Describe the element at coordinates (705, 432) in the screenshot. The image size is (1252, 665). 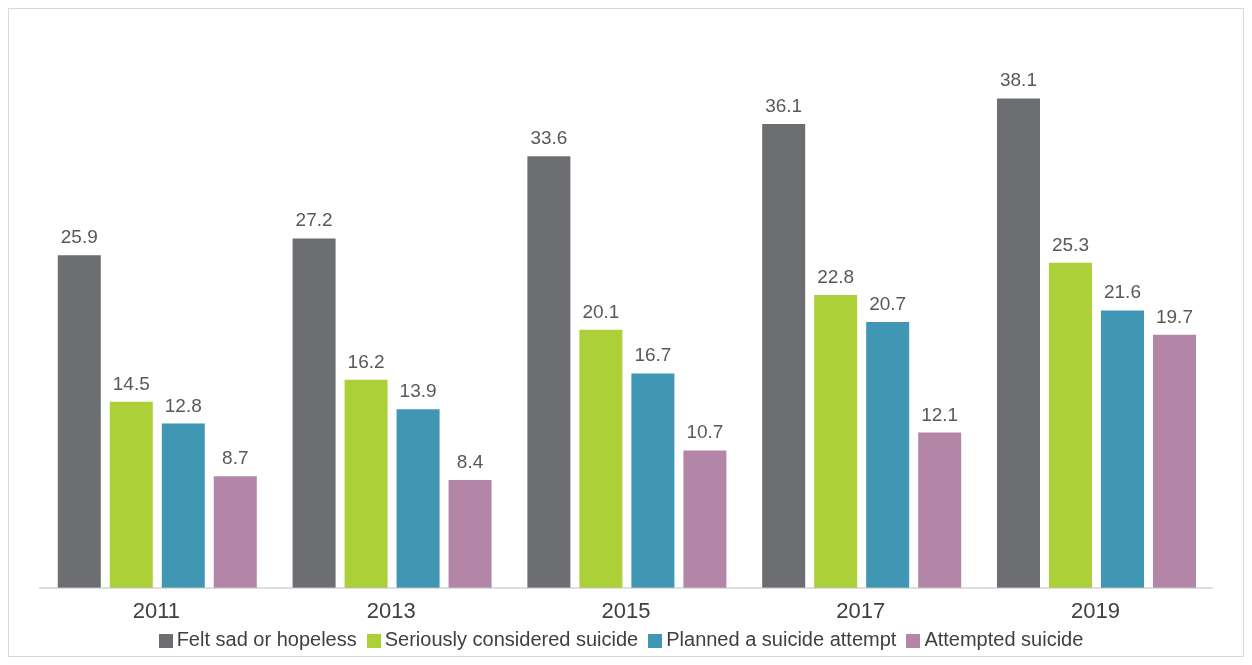
I see `data-label: 10.7` at that location.